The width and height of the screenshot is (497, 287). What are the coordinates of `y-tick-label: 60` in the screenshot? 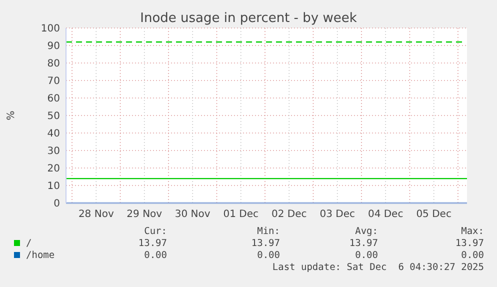 It's located at (53, 99).